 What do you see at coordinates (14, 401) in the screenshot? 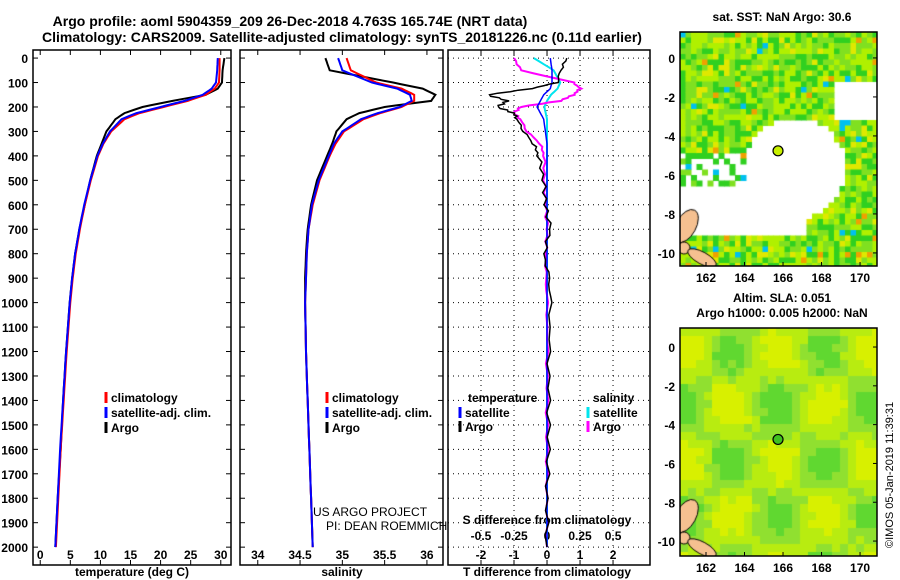
I see `depth-tick-label: 1400` at bounding box center [14, 401].